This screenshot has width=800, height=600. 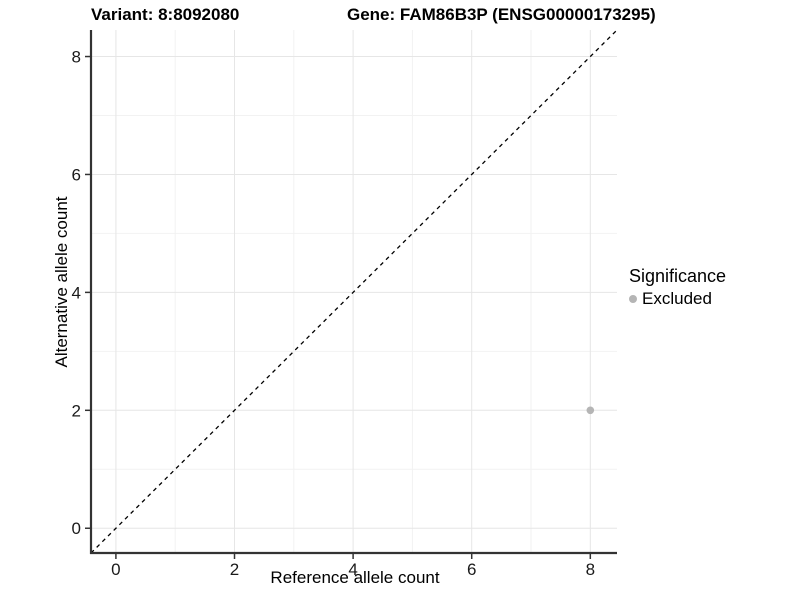 I want to click on y-tick-label: 6, so click(x=76, y=174).